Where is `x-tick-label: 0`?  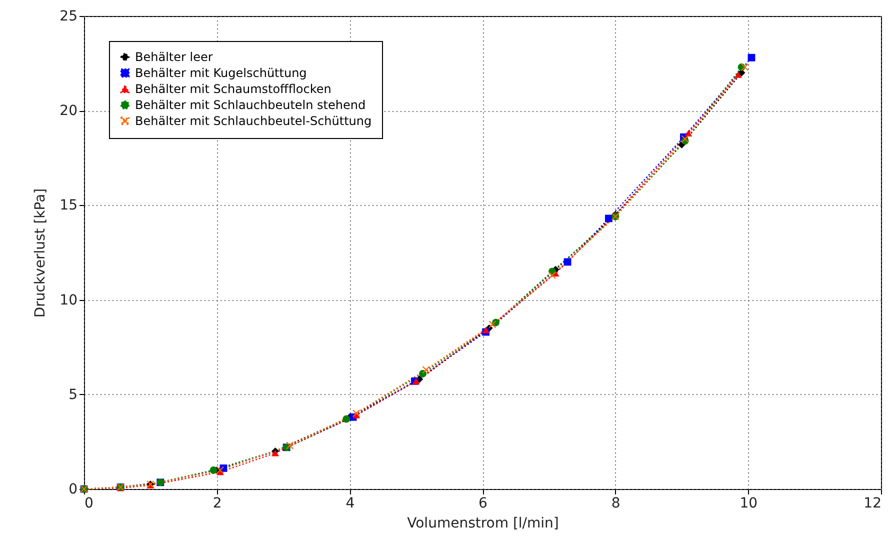
x-tick-label: 0 is located at coordinates (89, 504).